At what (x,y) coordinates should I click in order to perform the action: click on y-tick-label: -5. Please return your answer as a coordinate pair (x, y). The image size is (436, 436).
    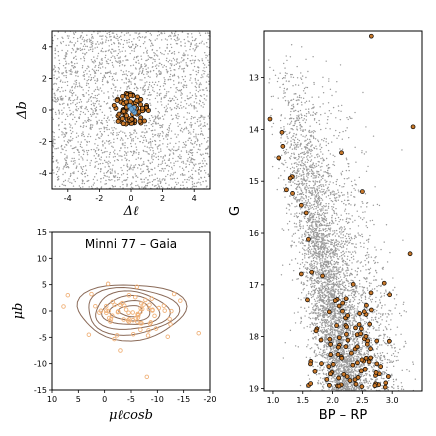
    Looking at the image, I should click on (43, 337).